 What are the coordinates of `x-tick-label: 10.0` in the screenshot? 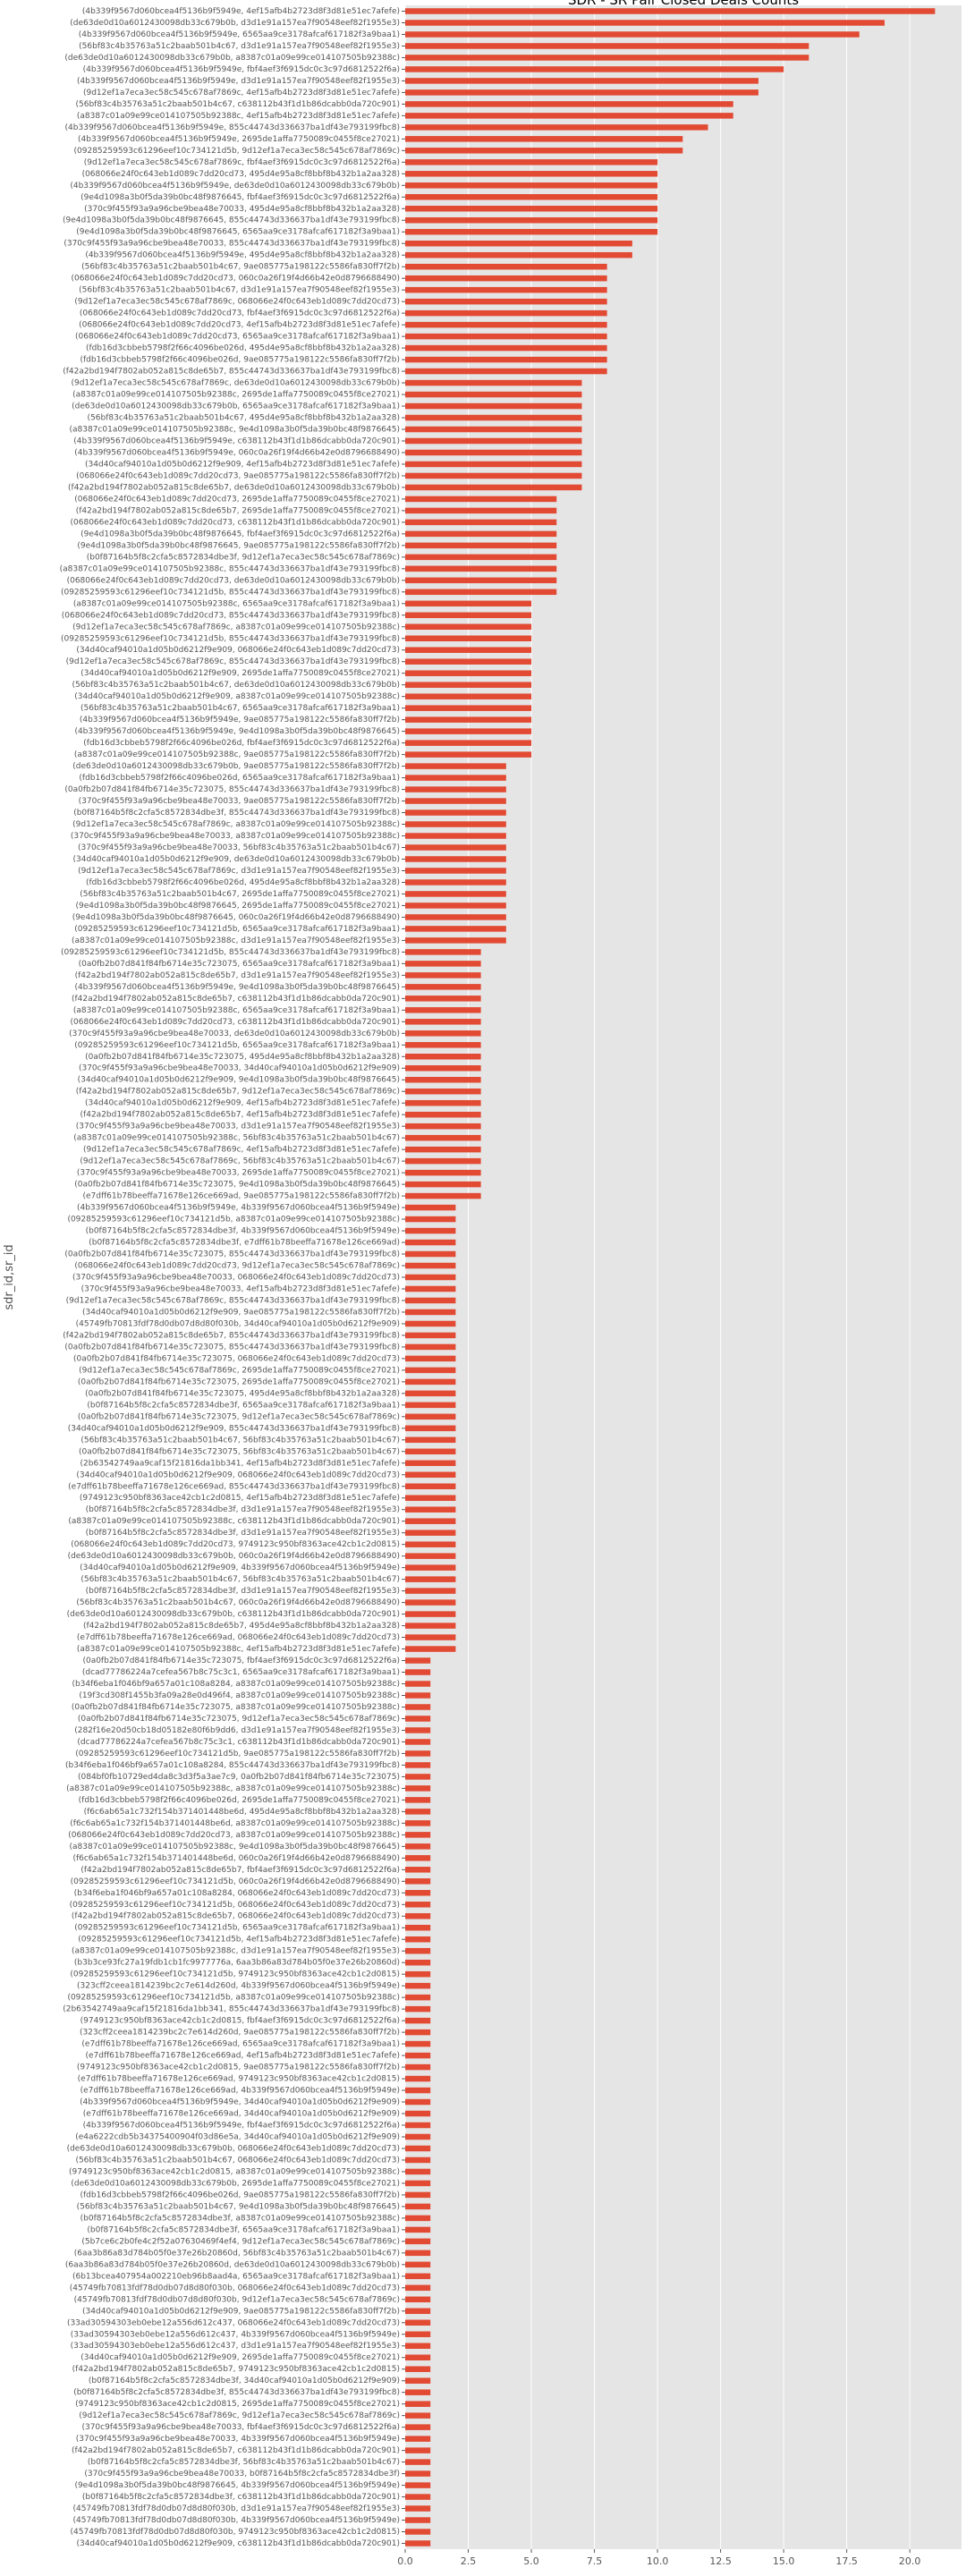 It's located at (658, 2561).